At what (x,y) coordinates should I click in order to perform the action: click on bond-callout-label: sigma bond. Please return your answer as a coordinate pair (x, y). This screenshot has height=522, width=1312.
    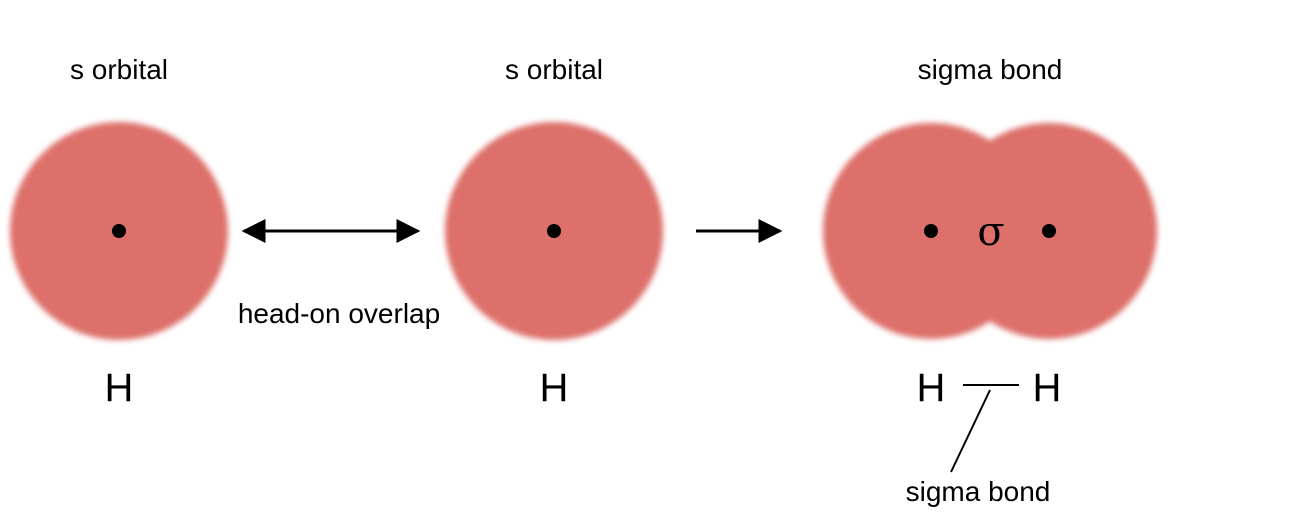
    Looking at the image, I should click on (978, 491).